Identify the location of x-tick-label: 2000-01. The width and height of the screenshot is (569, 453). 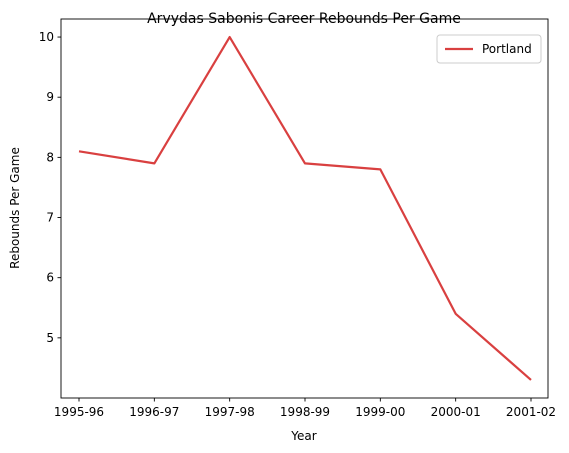
(456, 412).